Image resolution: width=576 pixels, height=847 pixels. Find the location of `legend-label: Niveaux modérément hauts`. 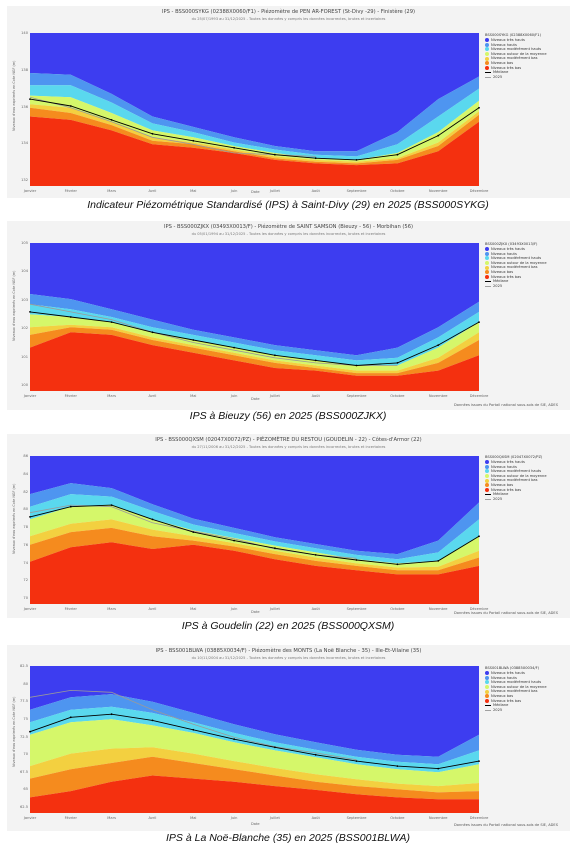

legend-label: Niveaux modérément hauts is located at coordinates (516, 471).